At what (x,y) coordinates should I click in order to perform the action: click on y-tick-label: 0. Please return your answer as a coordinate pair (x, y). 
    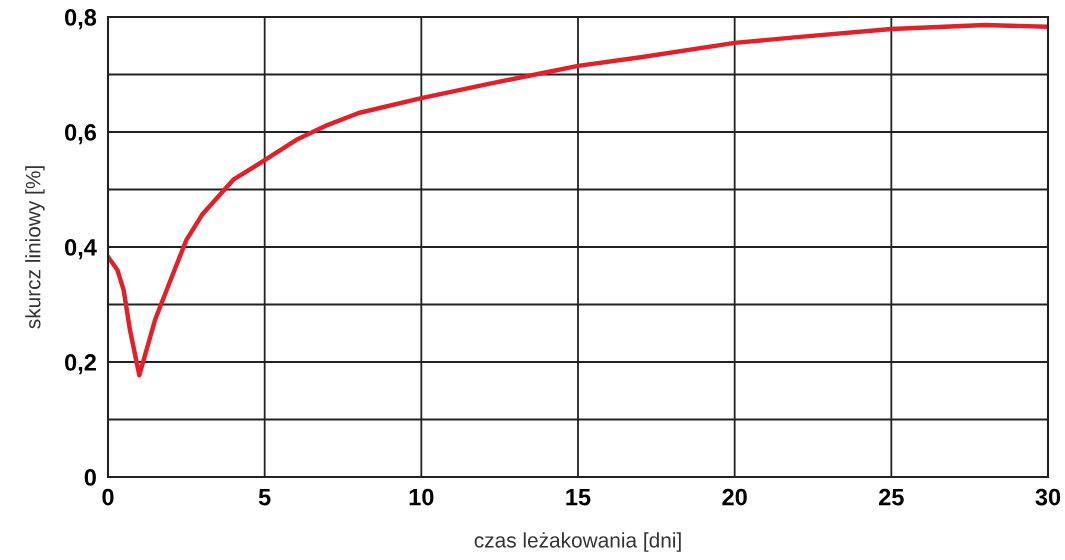
    Looking at the image, I should click on (90, 477).